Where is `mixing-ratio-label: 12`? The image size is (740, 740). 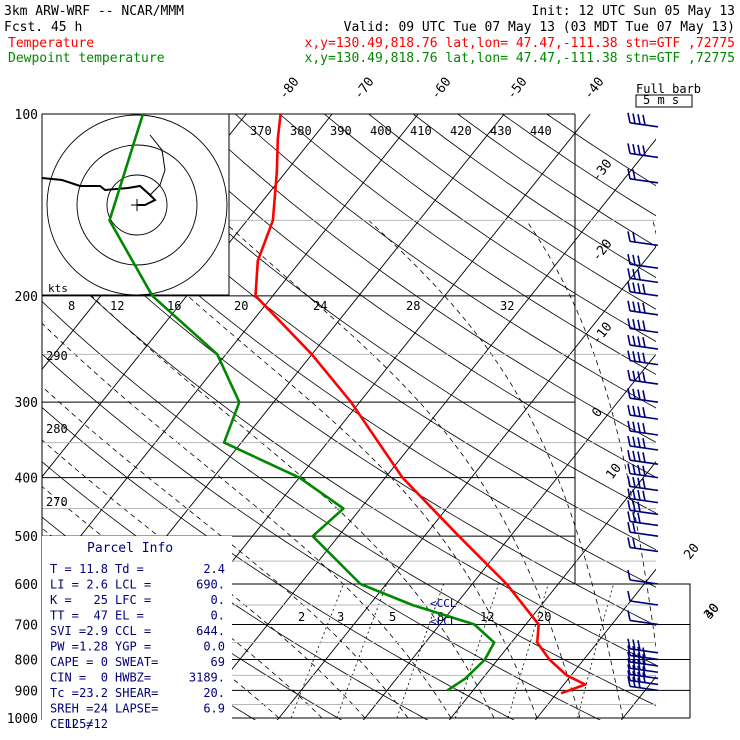
mixing-ratio-label: 12 is located at coordinates (487, 617).